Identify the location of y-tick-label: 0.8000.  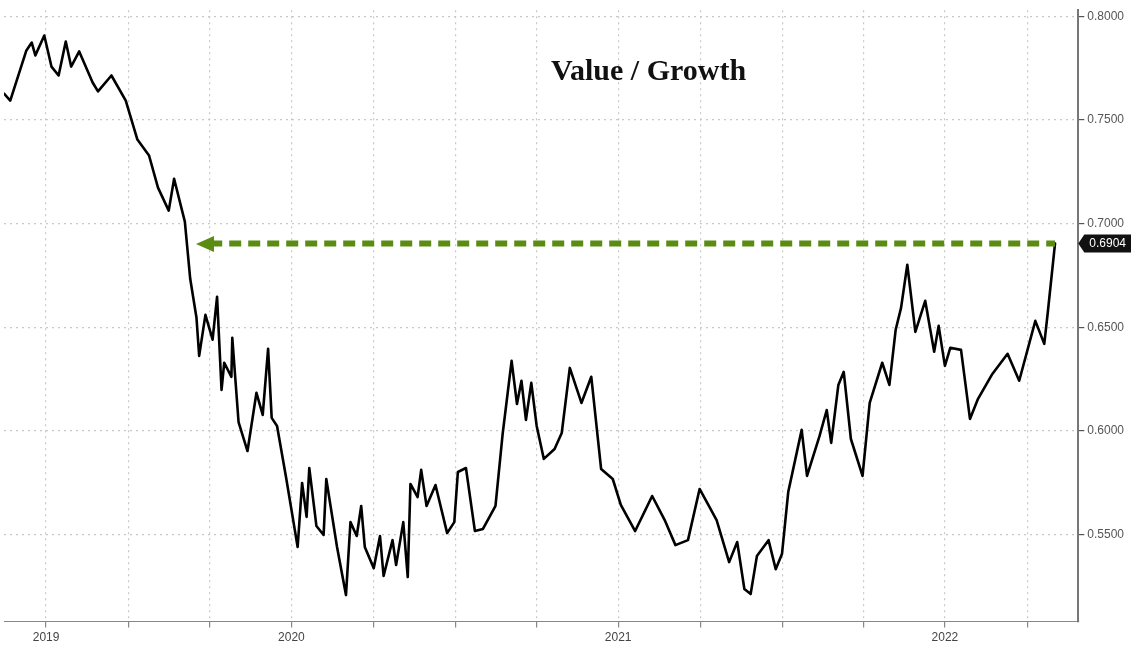
(1106, 15).